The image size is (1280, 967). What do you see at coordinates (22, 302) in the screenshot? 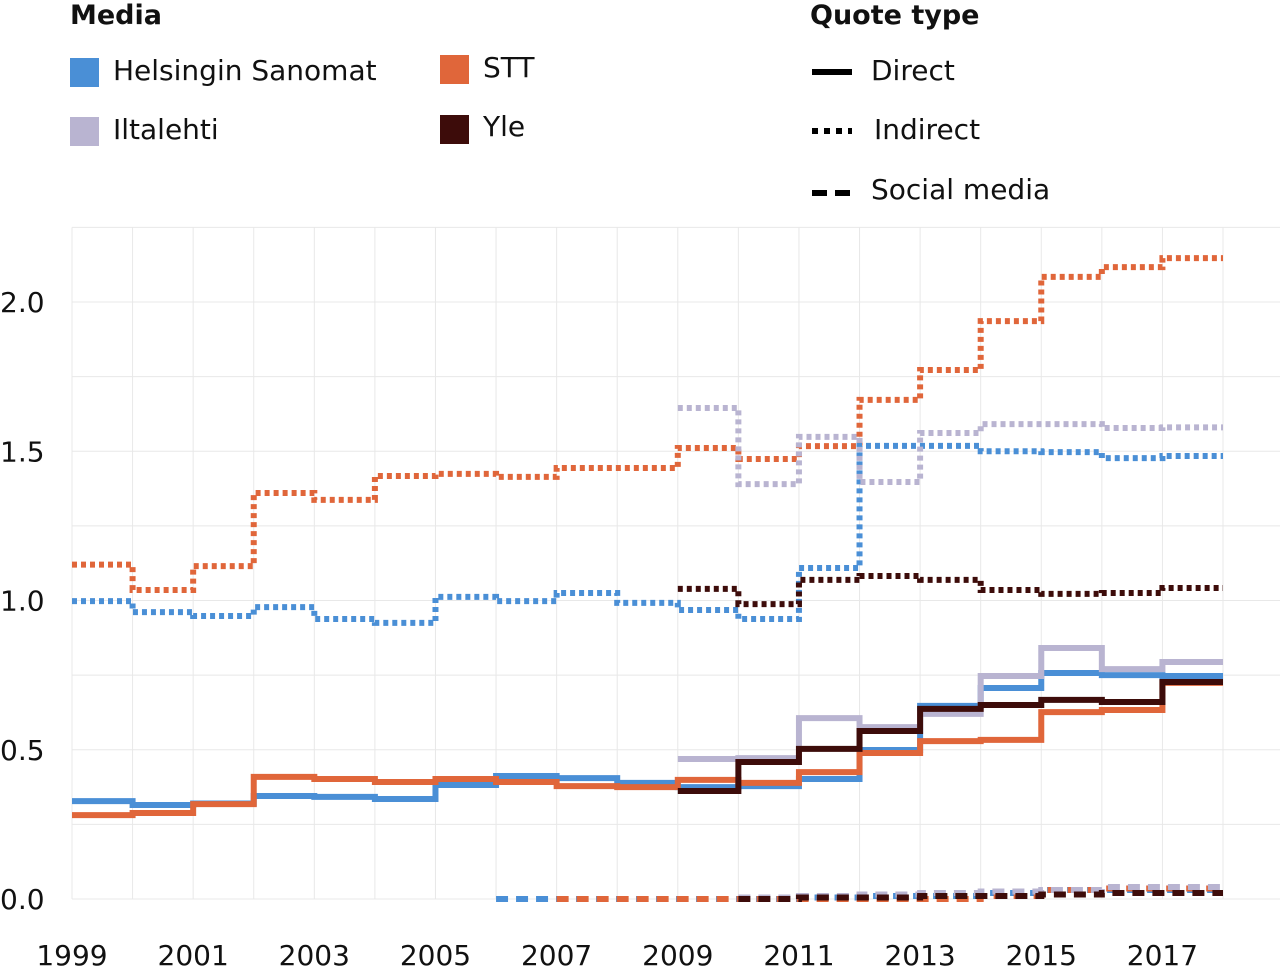
I see `y-tick-label: 2.0` at bounding box center [22, 302].